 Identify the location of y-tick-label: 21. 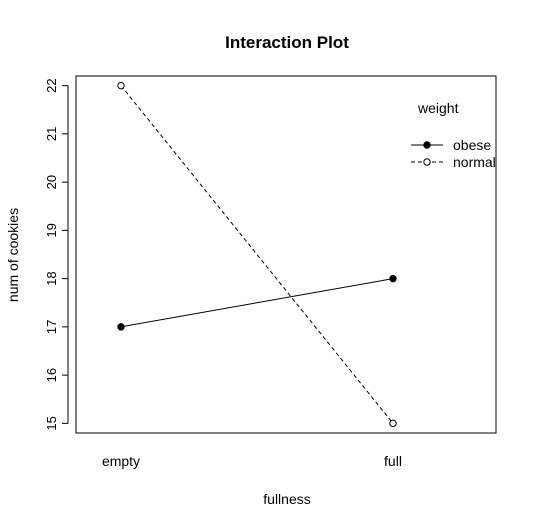
(51, 134).